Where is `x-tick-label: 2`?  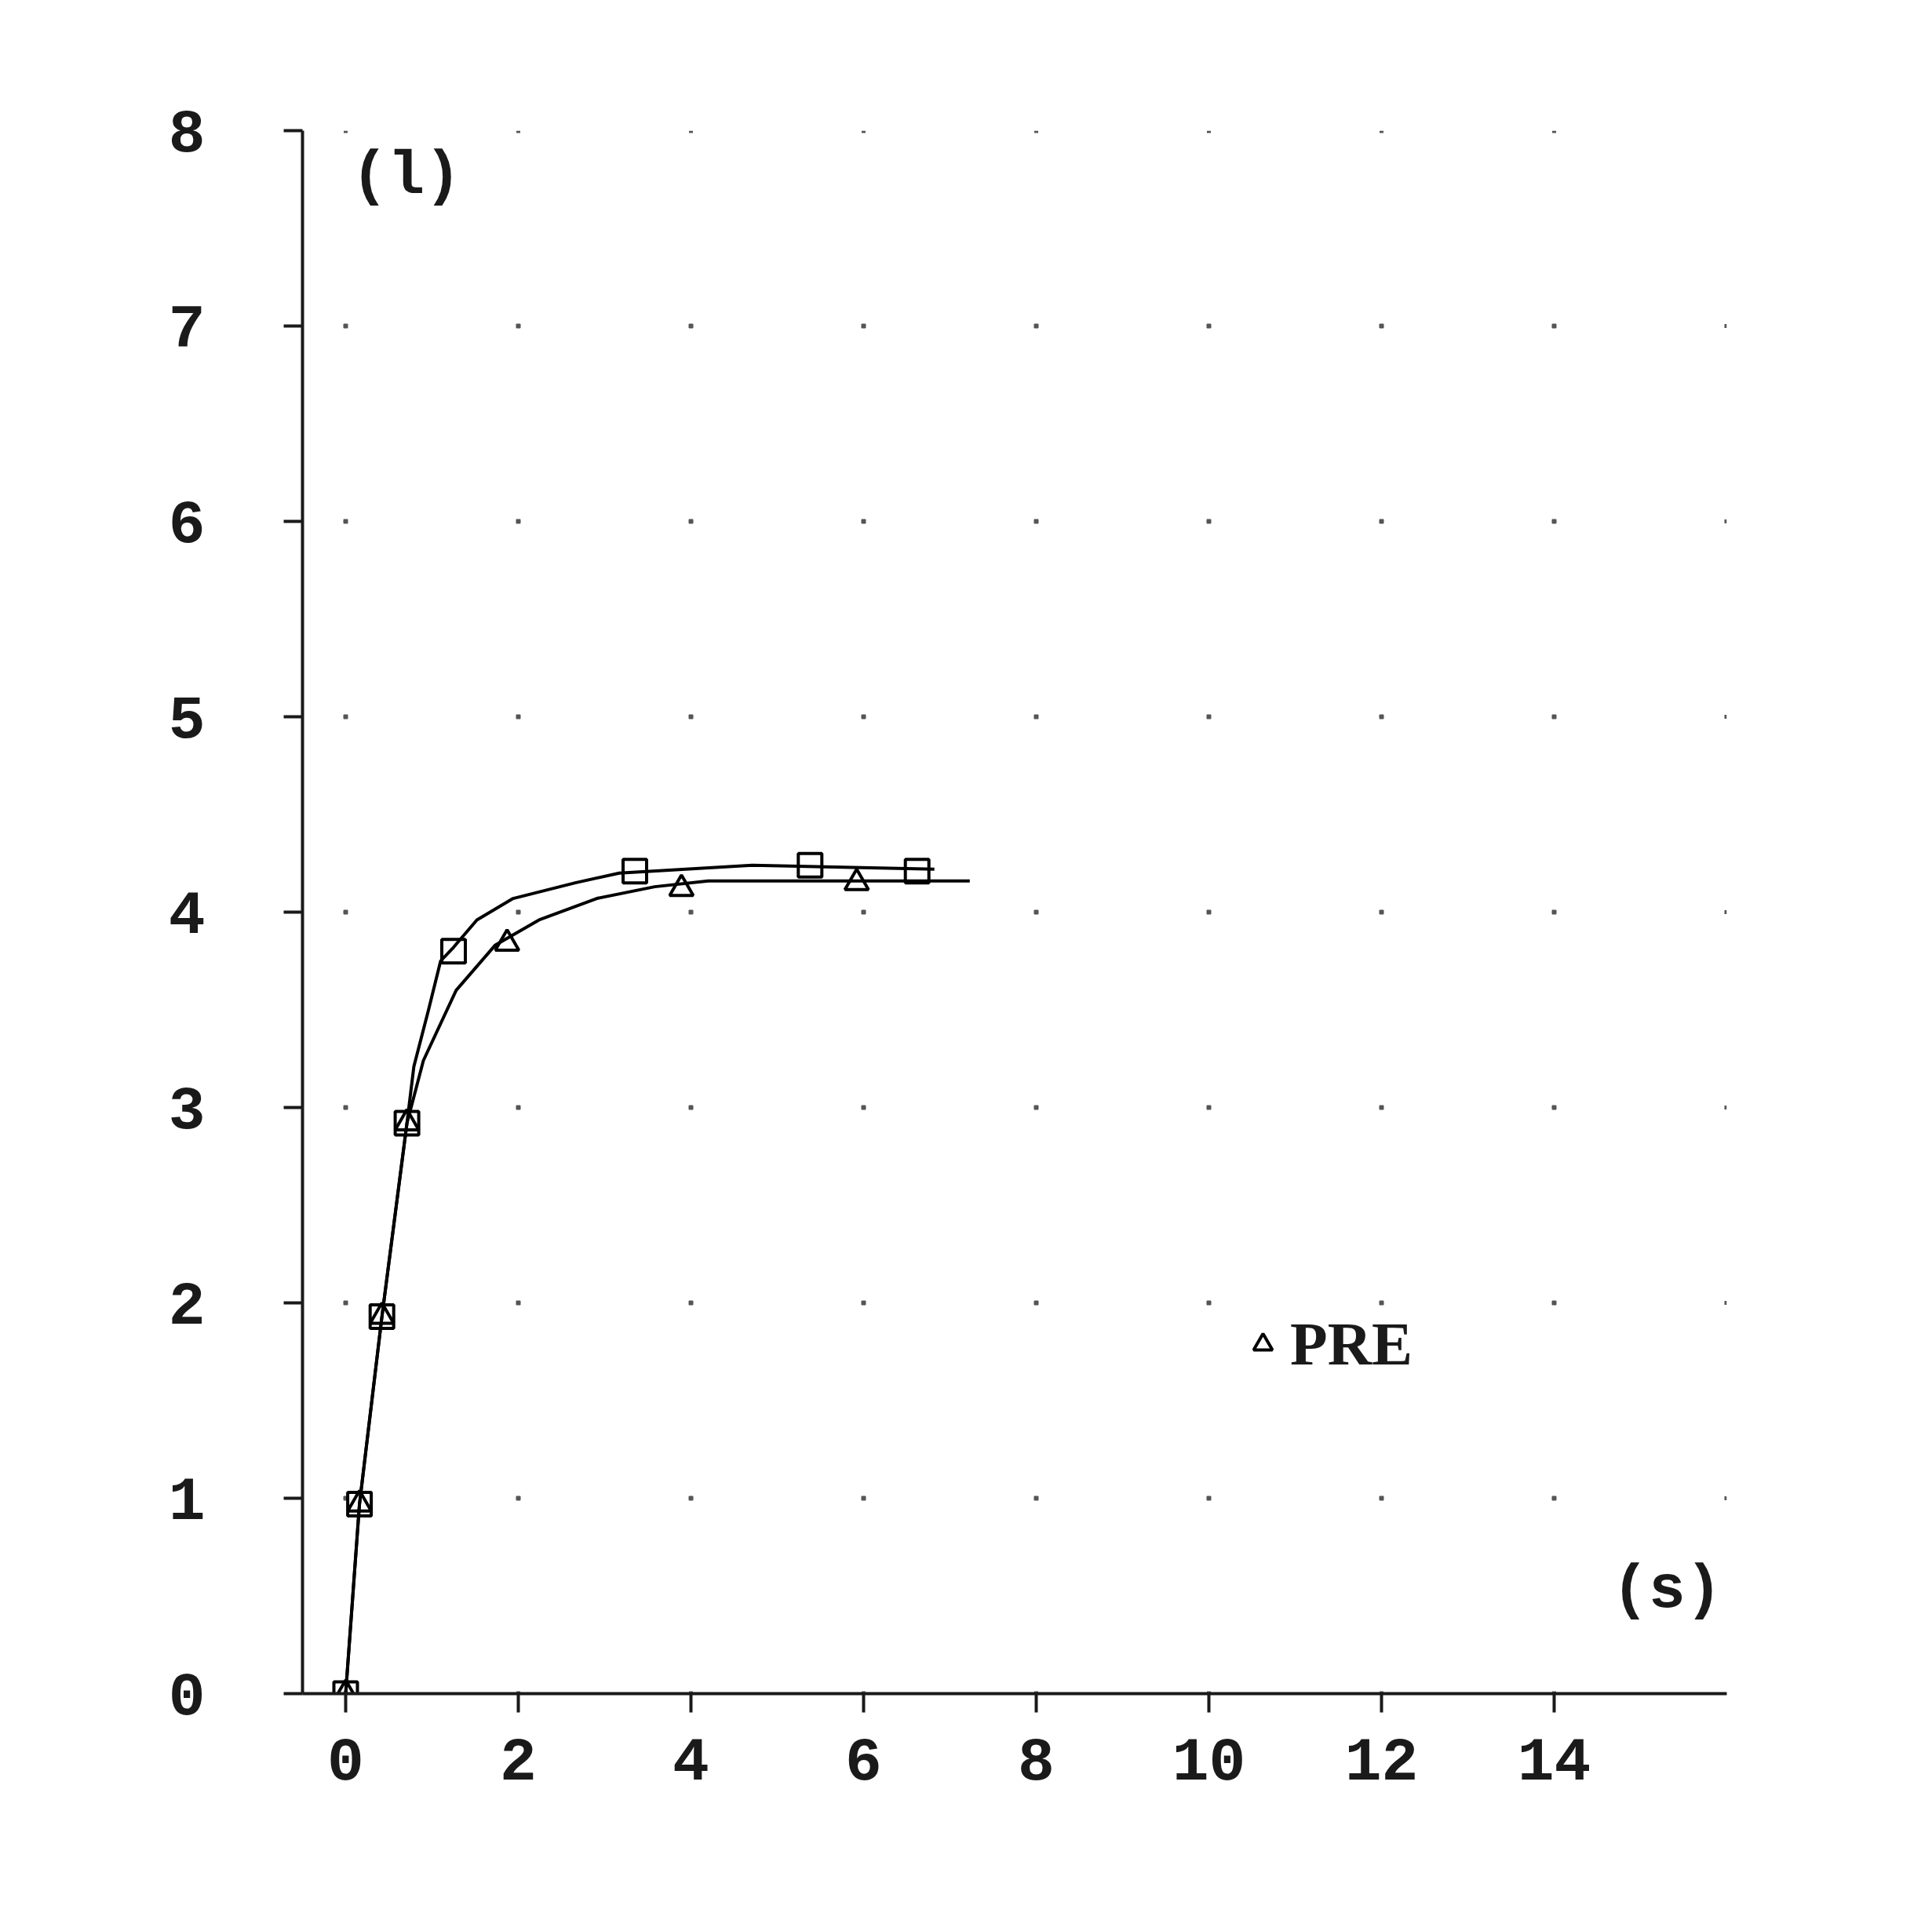
x-tick-label: 2 is located at coordinates (518, 1763).